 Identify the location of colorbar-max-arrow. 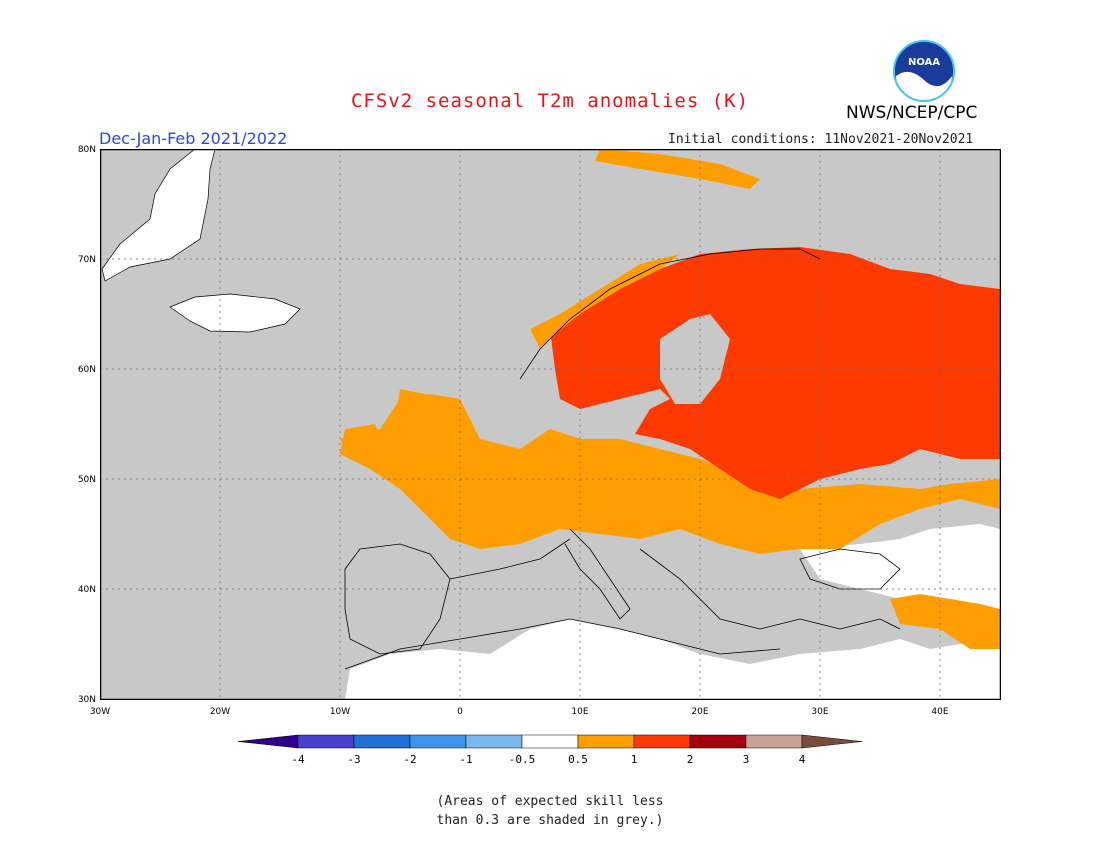
(832, 741).